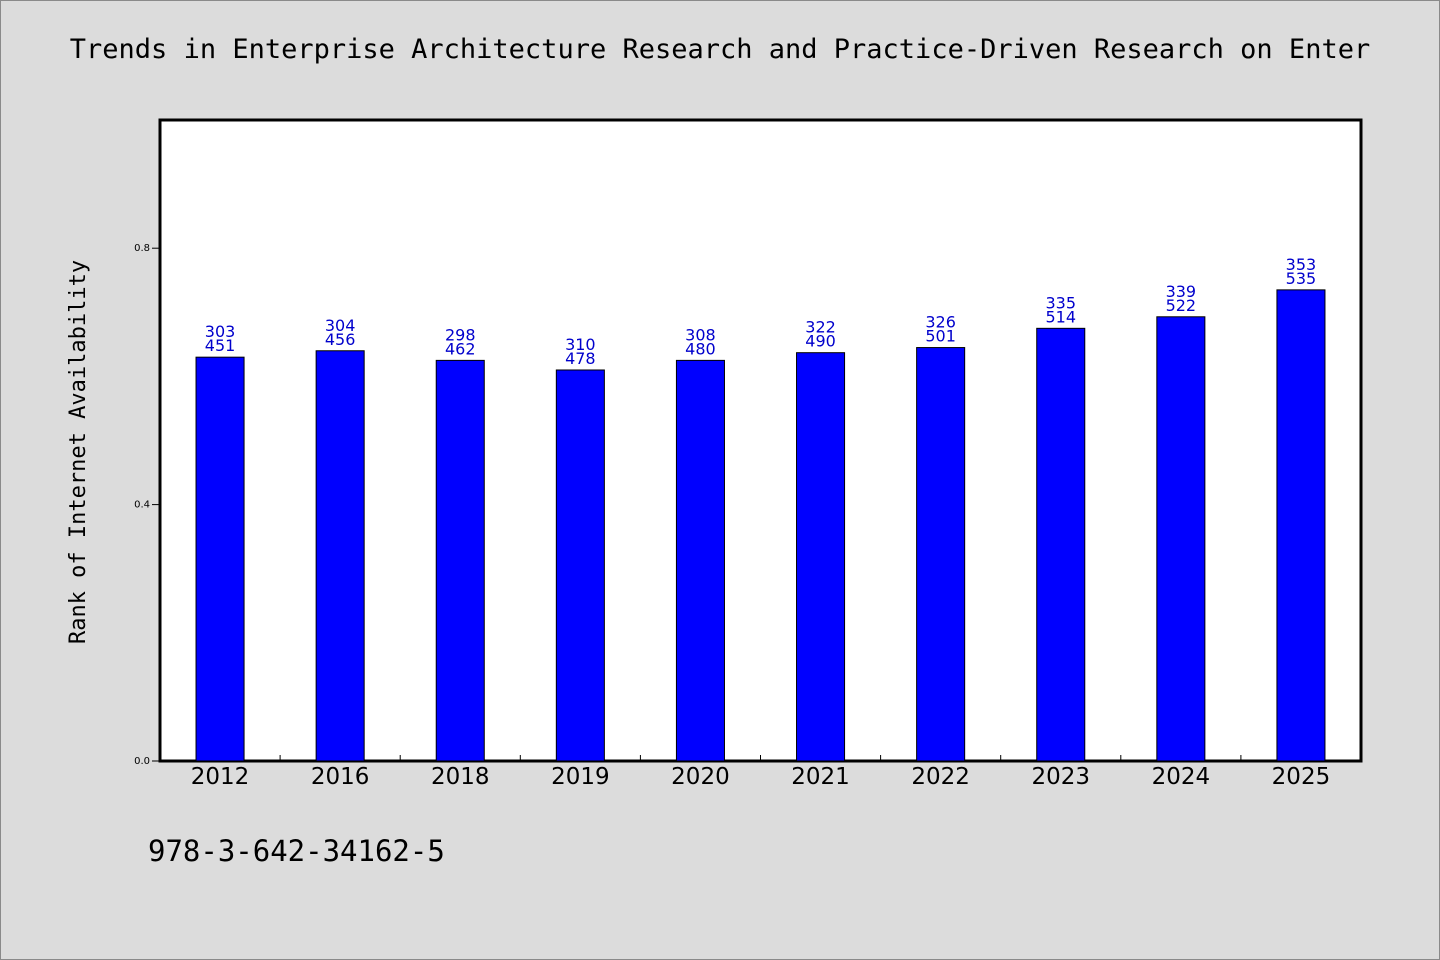 Image resolution: width=1440 pixels, height=960 pixels. What do you see at coordinates (1181, 539) in the screenshot?
I see `bar-2024` at bounding box center [1181, 539].